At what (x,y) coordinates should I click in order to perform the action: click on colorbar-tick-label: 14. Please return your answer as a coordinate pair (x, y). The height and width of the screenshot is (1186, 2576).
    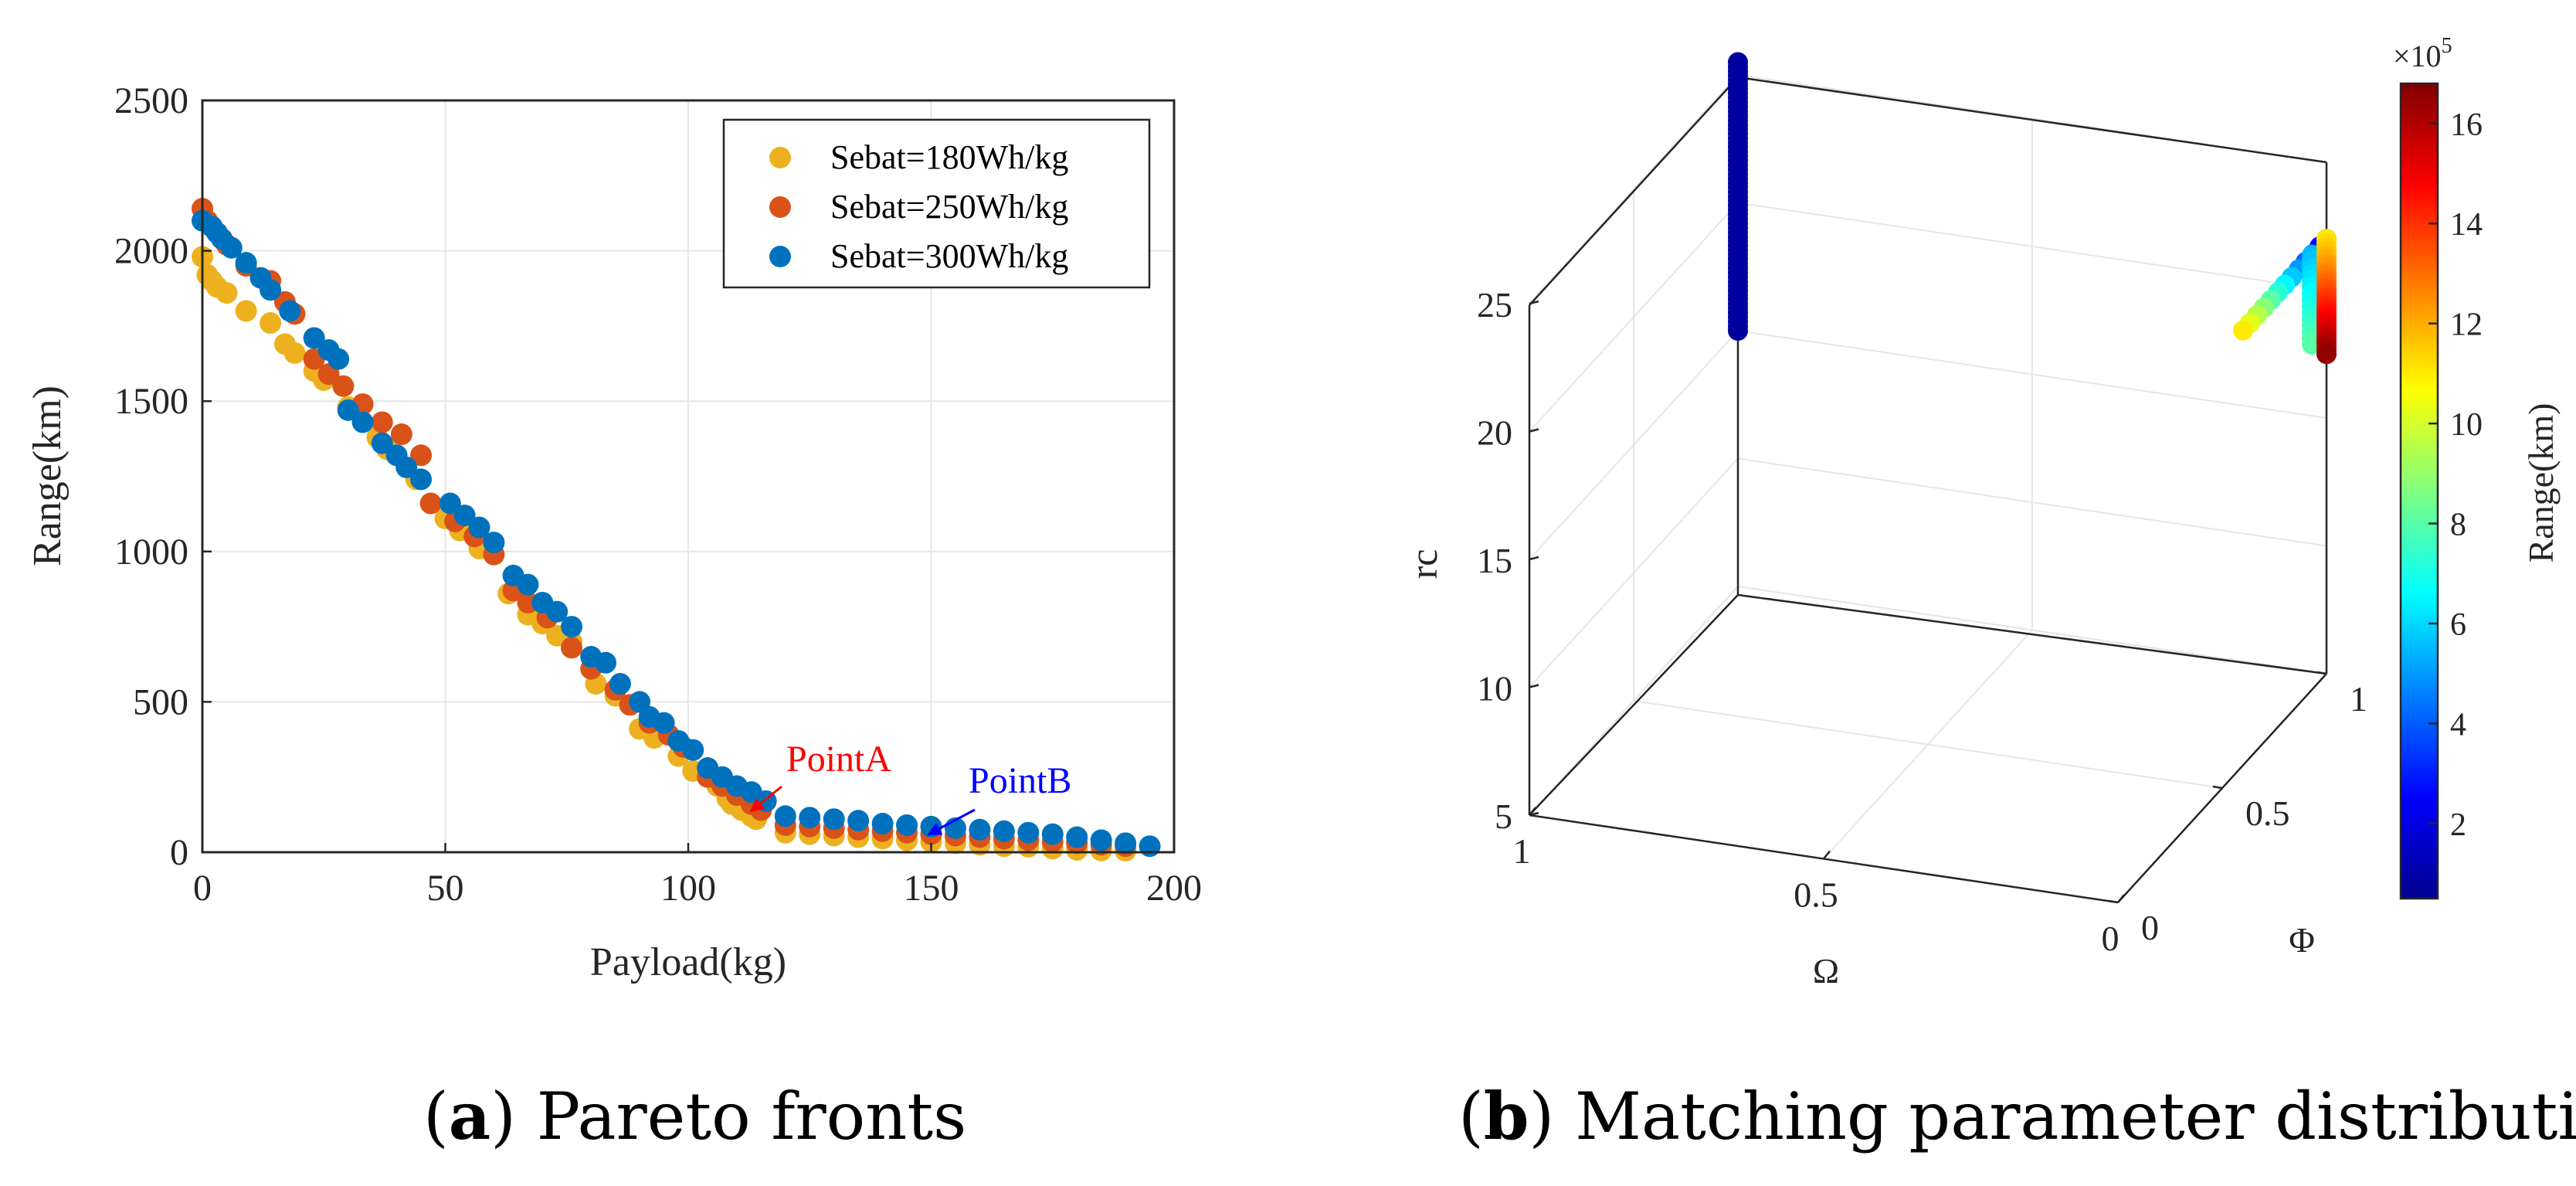
    Looking at the image, I should click on (2466, 225).